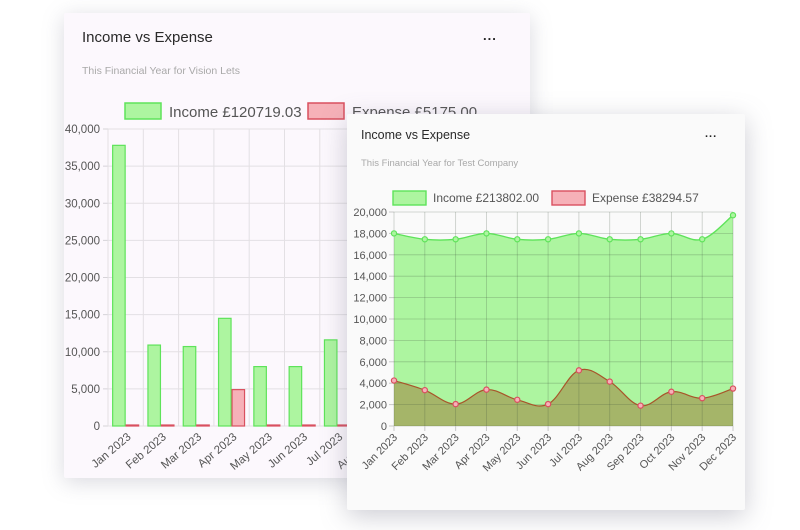 This screenshot has height=530, width=800. I want to click on line-income, so click(563, 227).